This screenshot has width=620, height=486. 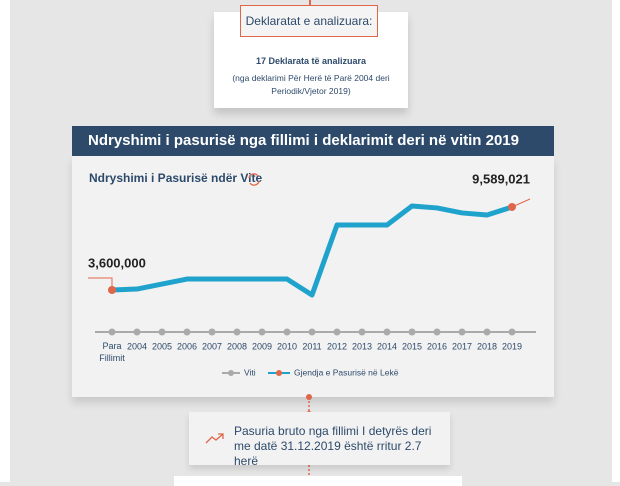 What do you see at coordinates (237, 346) in the screenshot?
I see `x-tick-label: 2008` at bounding box center [237, 346].